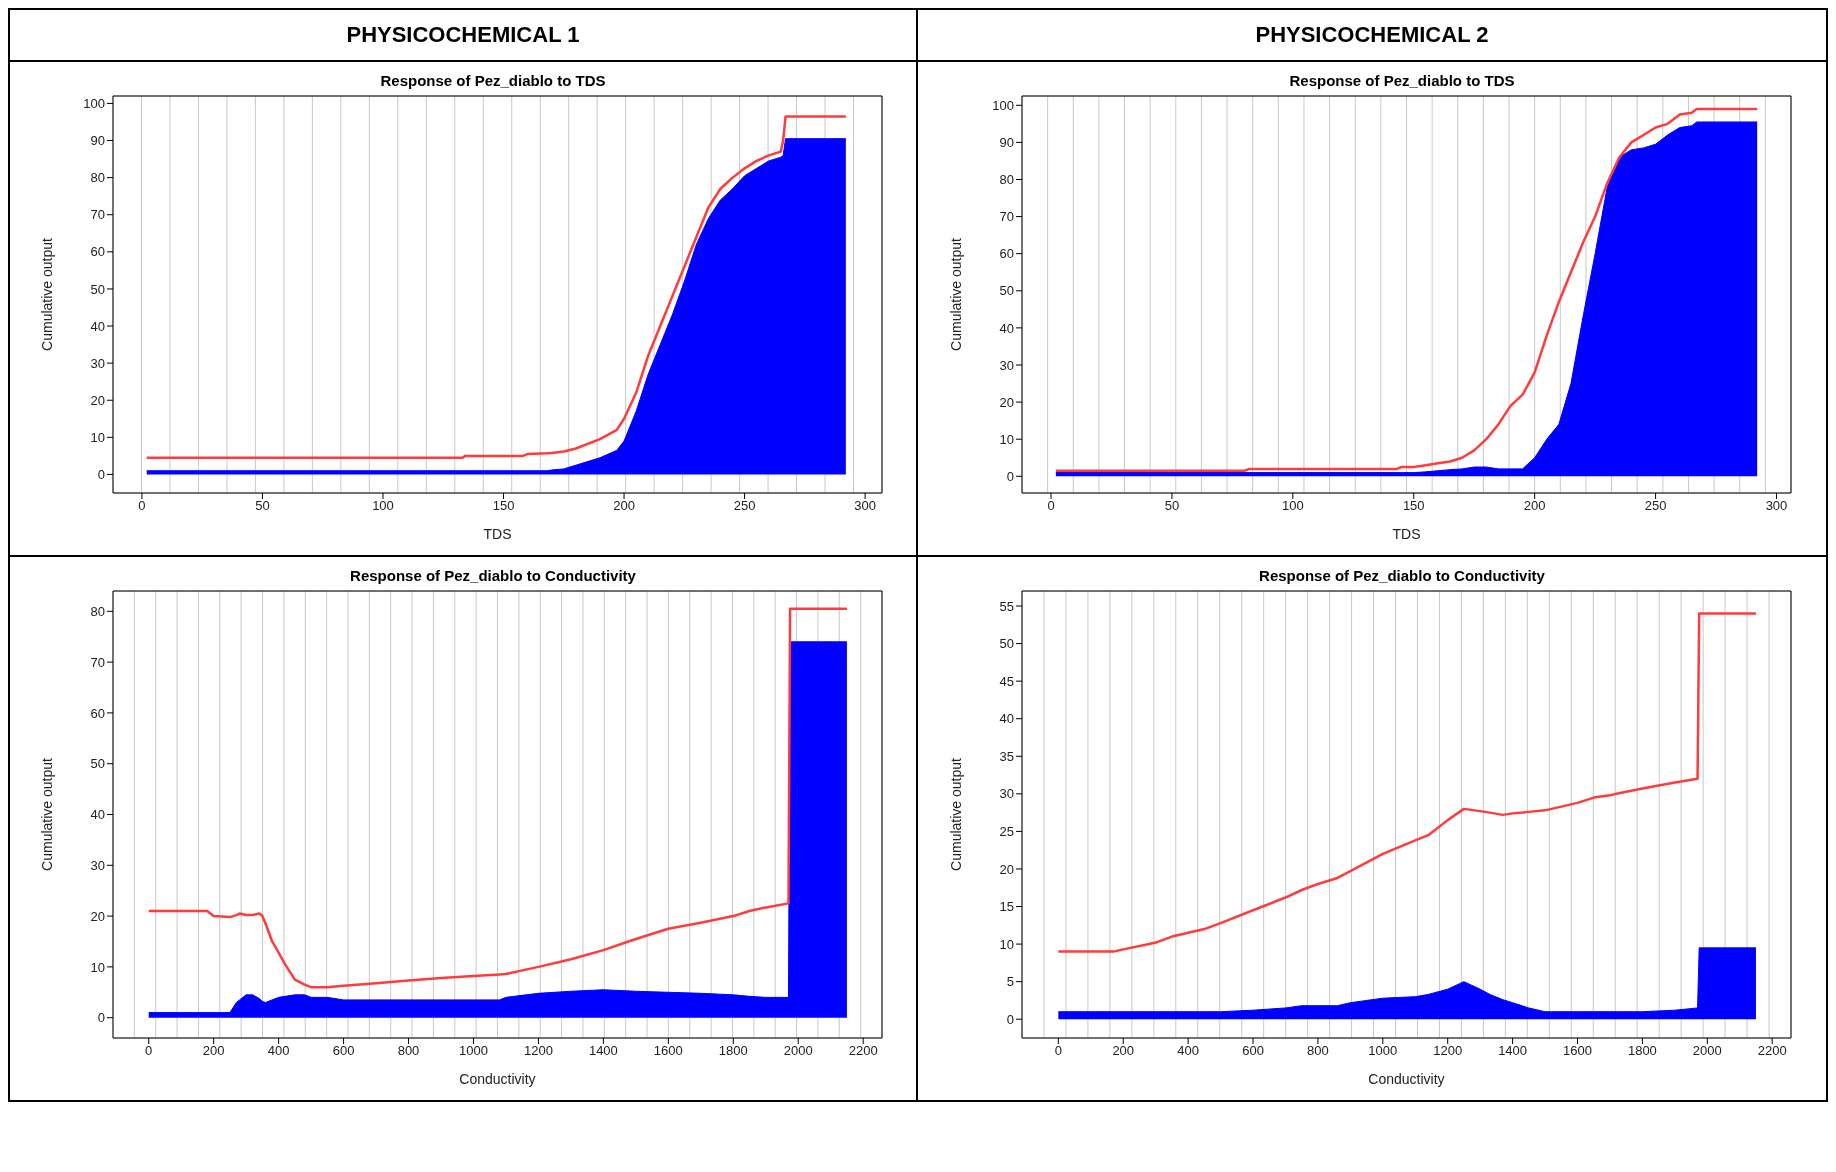  Describe the element at coordinates (1006, 681) in the screenshot. I see `y-tick-label: 45` at that location.